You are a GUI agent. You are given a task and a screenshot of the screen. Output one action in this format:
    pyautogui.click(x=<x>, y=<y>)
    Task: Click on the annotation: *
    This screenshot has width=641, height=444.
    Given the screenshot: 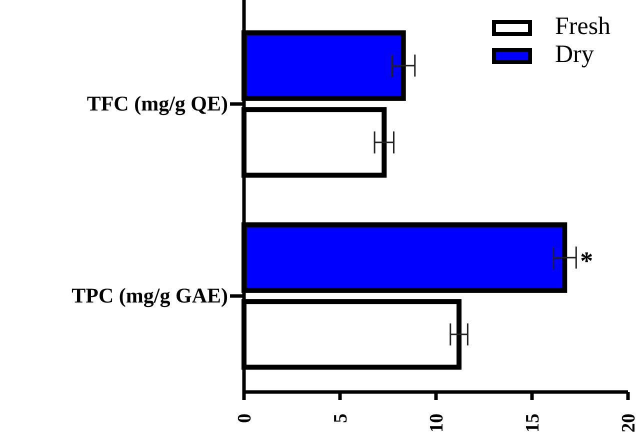 What is the action you would take?
    pyautogui.click(x=587, y=261)
    